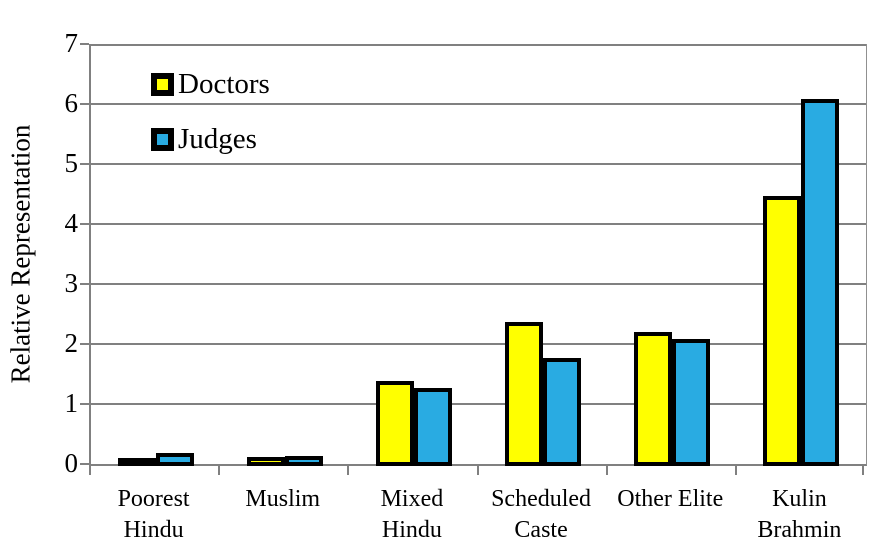 The image size is (880, 558). I want to click on doctors-legend-label: Doctors, so click(224, 84).